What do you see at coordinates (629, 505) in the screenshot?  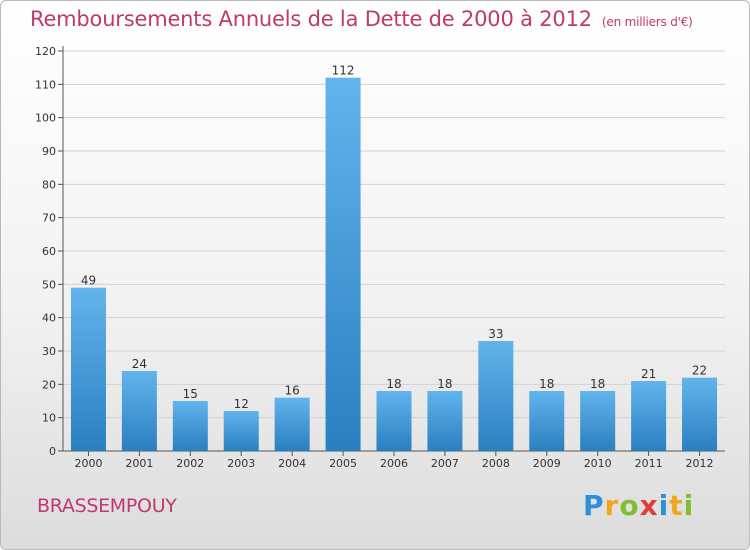 I see `logo-letter: o` at bounding box center [629, 505].